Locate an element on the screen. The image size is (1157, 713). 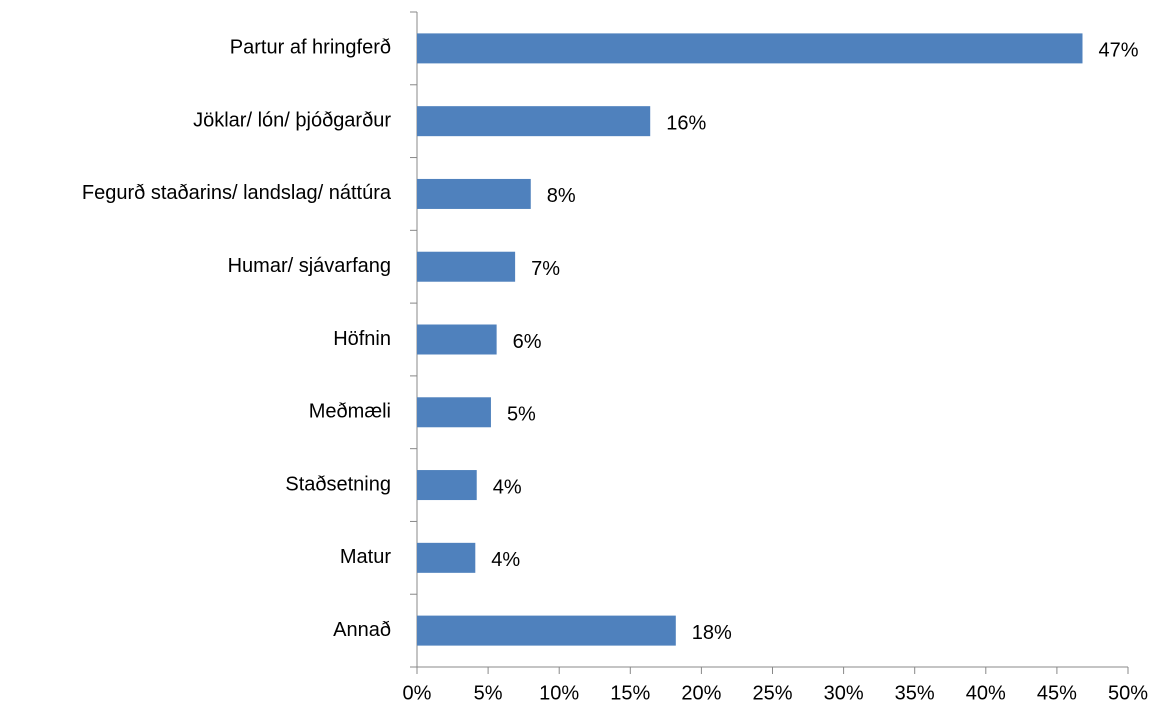
x-tick-label: 30% is located at coordinates (844, 693).